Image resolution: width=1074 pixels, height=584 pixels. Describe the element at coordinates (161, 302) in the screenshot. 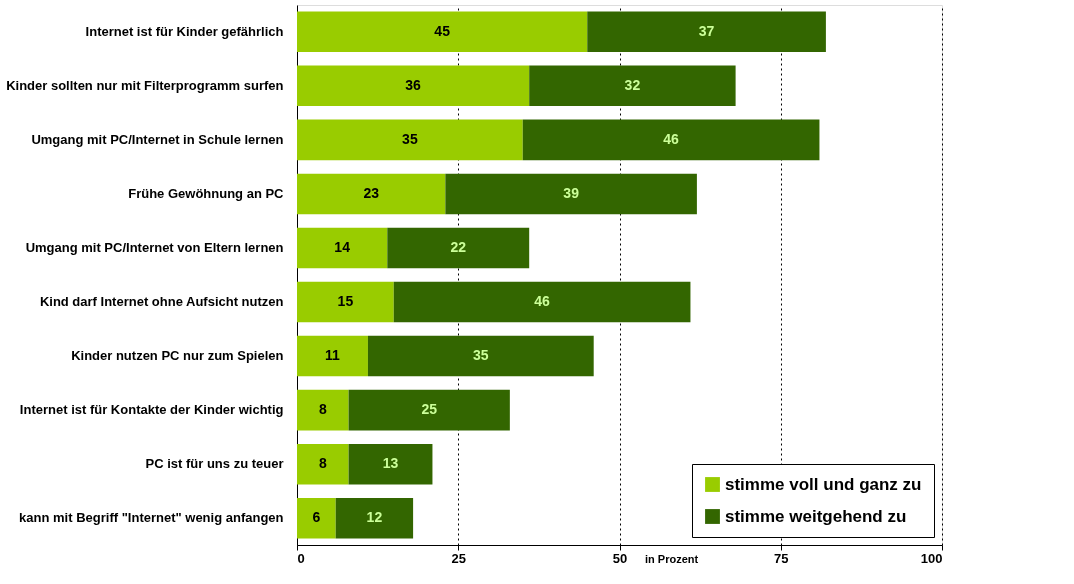

I see `y-tick-label: Kind darf Internet ohne Aufsicht nutzen` at that location.